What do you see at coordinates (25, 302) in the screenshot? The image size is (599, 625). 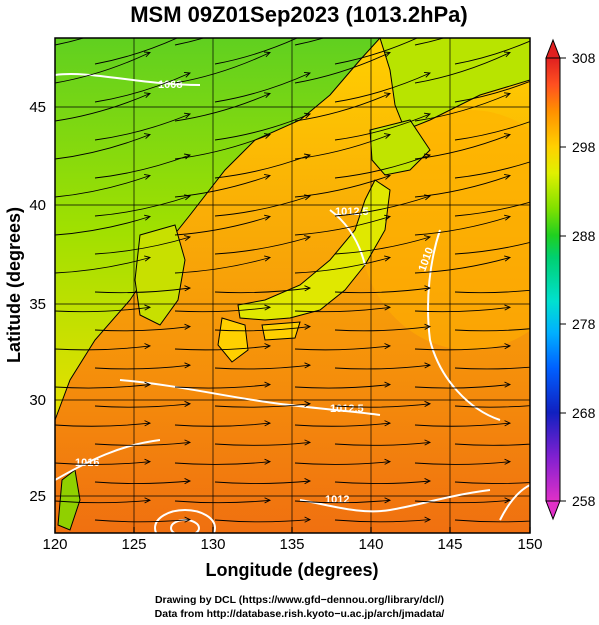 I see `y-axis: 25 30 35 40 45 Latitude (degrees)` at bounding box center [25, 302].